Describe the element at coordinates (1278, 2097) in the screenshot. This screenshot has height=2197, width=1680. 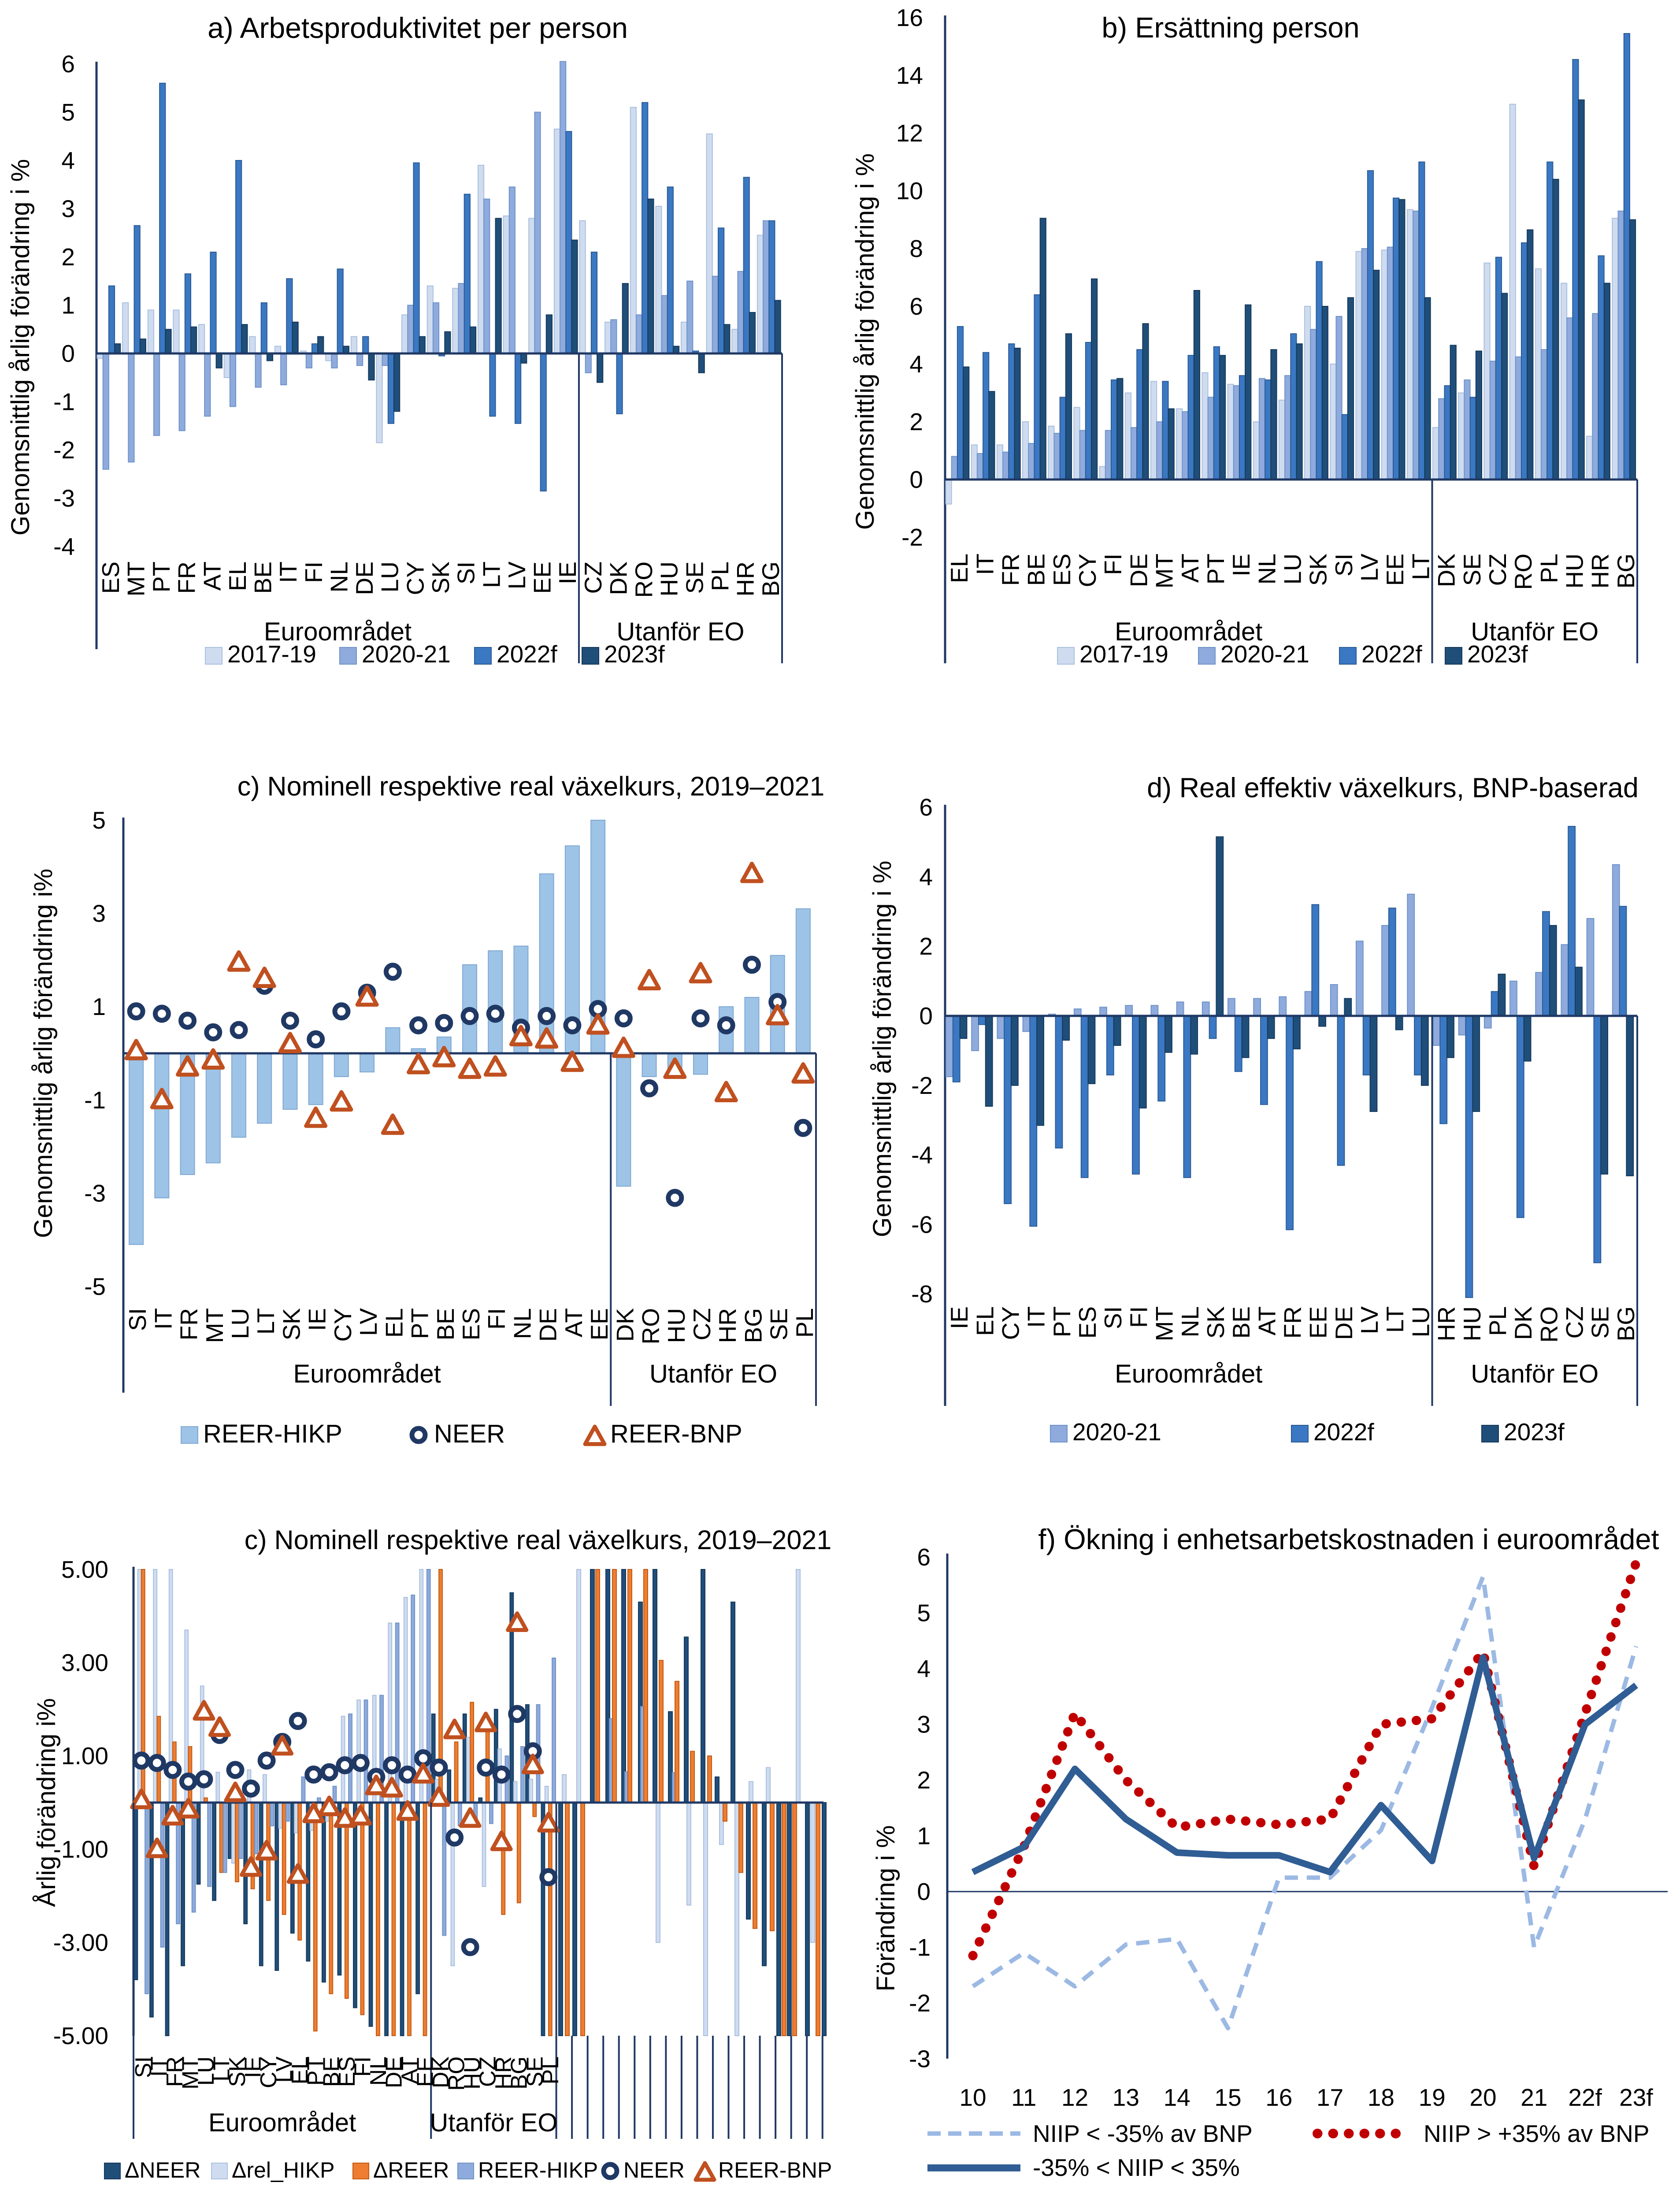
I see `svg-text: 16` at that location.